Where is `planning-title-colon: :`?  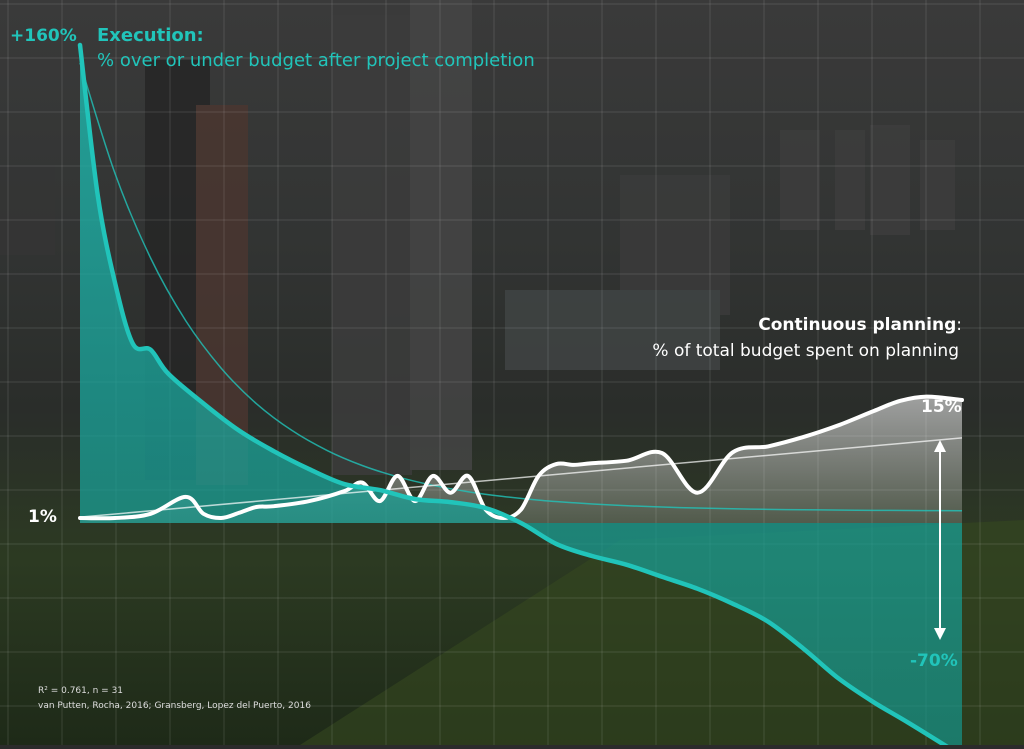 planning-title-colon: : is located at coordinates (959, 325).